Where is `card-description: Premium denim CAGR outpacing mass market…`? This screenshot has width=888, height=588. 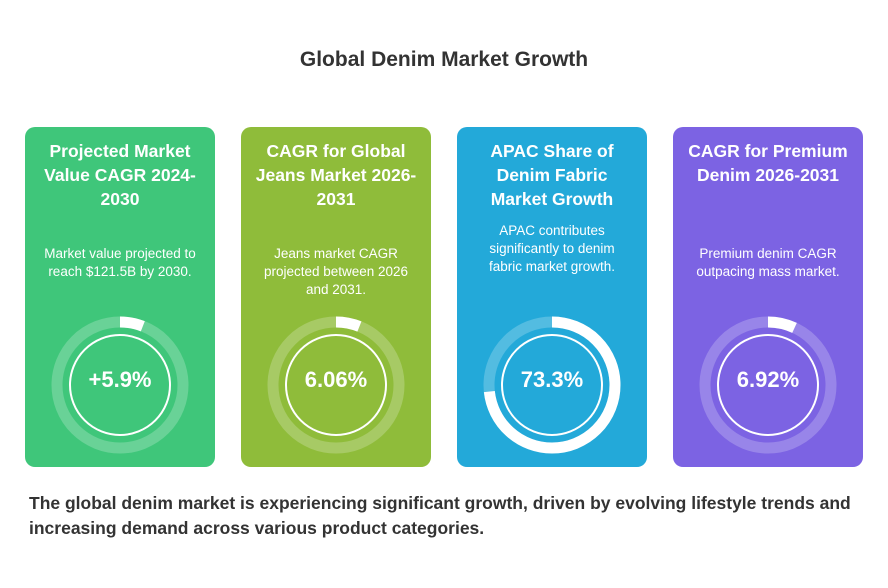
card-description: Premium denim CAGR outpacing mass market… is located at coordinates (768, 262).